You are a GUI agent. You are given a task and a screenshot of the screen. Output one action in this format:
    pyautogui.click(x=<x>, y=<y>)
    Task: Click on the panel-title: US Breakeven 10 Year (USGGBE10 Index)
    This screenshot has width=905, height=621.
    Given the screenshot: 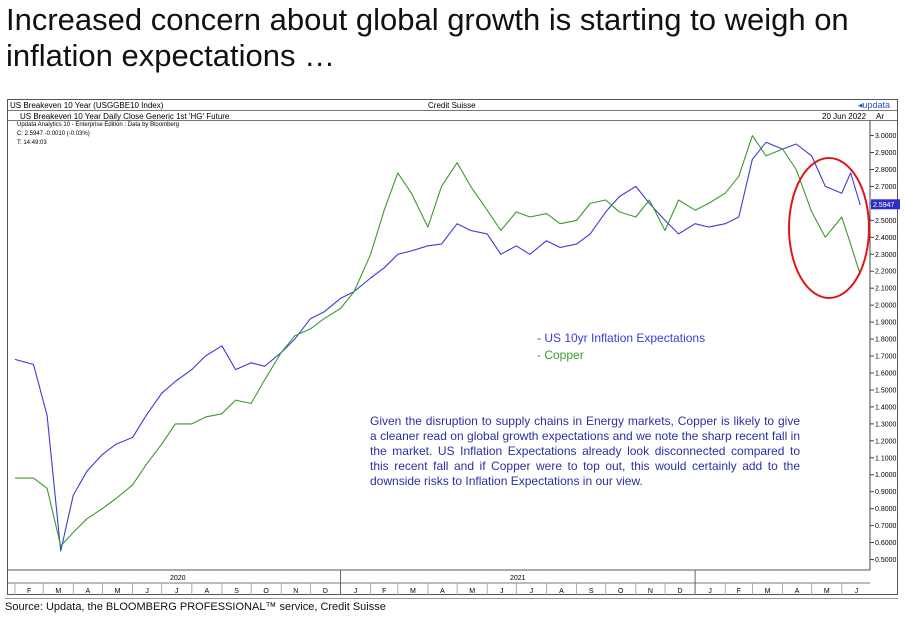 What is the action you would take?
    pyautogui.click(x=87, y=105)
    